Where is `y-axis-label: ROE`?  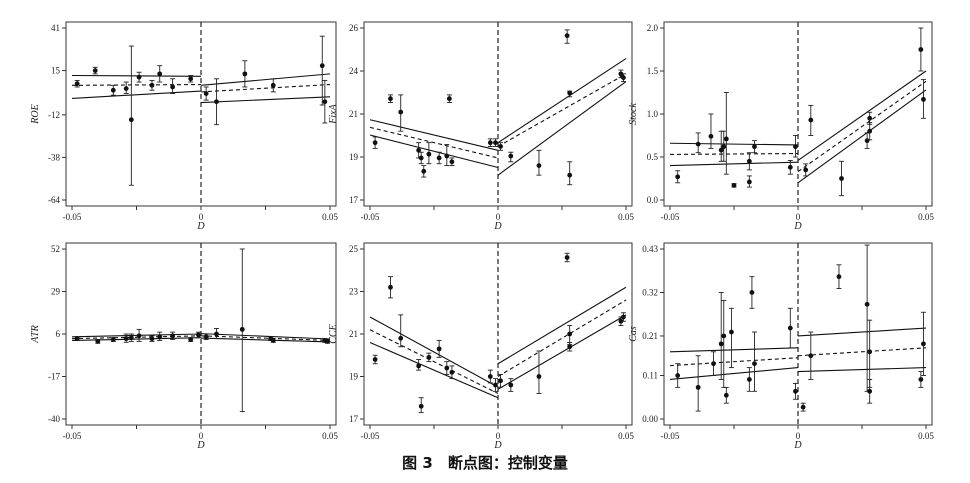 y-axis-label: ROE is located at coordinates (35, 114).